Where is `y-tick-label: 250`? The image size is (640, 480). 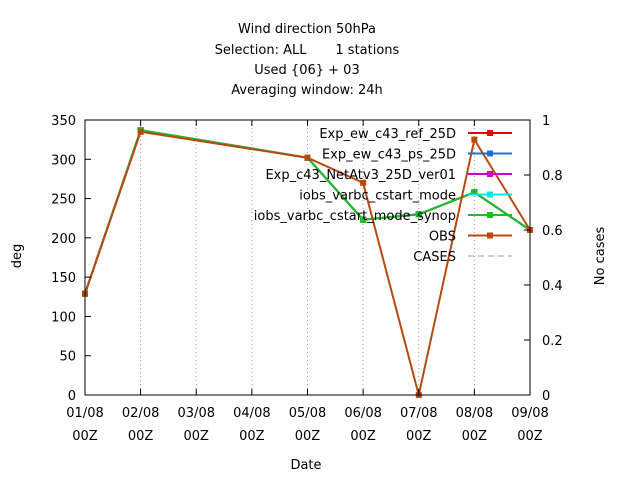 y-tick-label: 250 is located at coordinates (63, 200).